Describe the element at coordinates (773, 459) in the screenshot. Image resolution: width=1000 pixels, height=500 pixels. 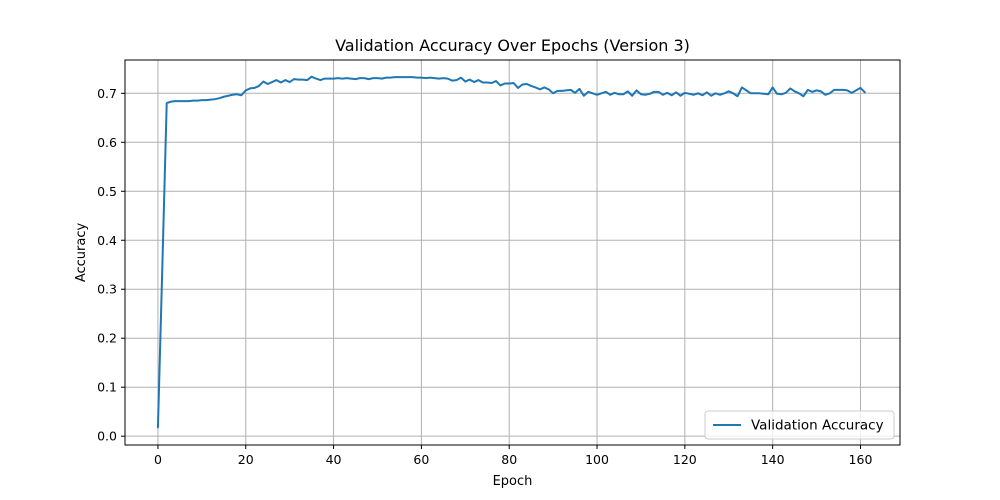
I see `x-tick-label: 140` at that location.